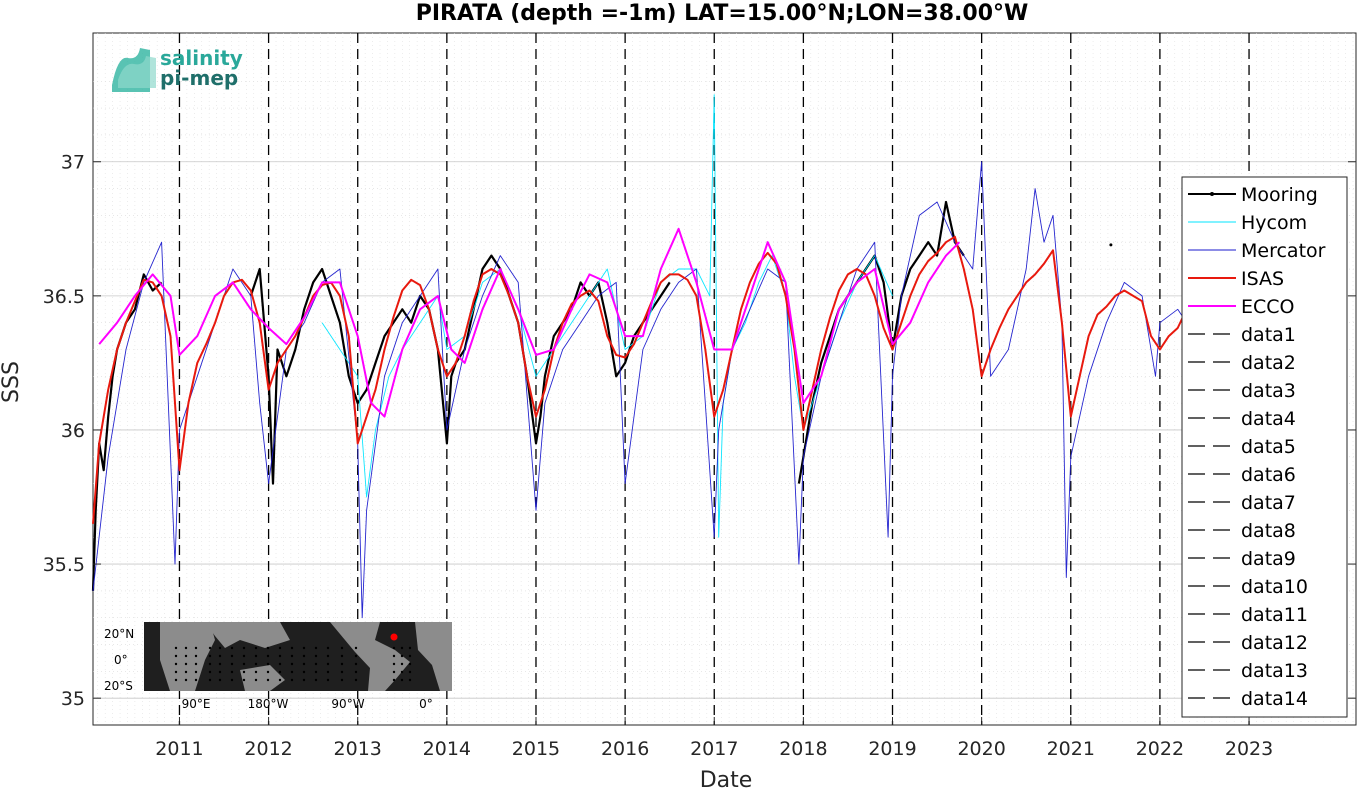 The image size is (1358, 790). I want to click on legend-label-data8: data8, so click(1268, 531).